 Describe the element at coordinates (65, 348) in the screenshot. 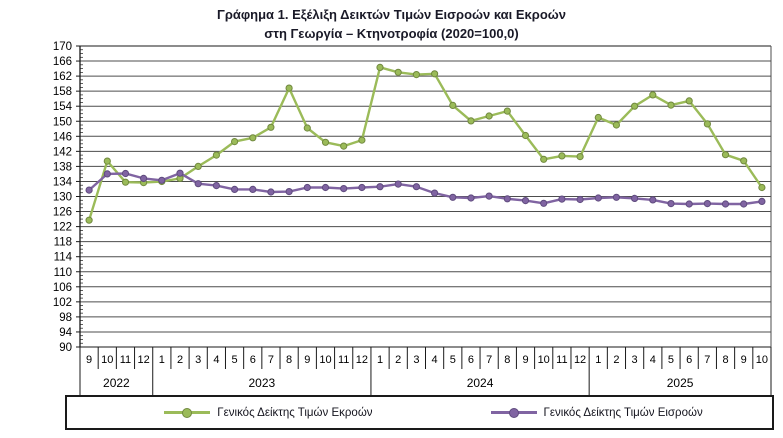

I see `svg-text: 90` at that location.